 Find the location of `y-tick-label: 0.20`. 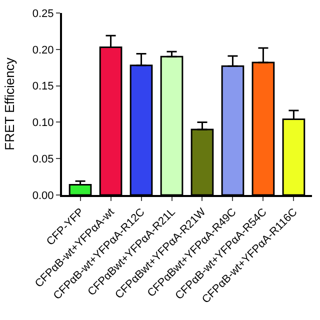

y-tick-label: 0.20 is located at coordinates (43, 50).